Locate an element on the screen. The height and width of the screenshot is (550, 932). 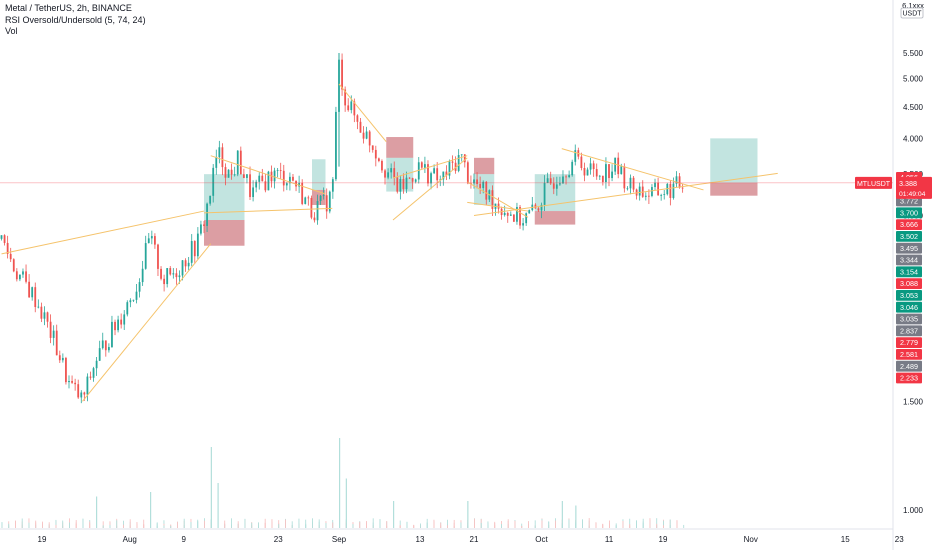
current-price-tag is located at coordinates (914, 187).